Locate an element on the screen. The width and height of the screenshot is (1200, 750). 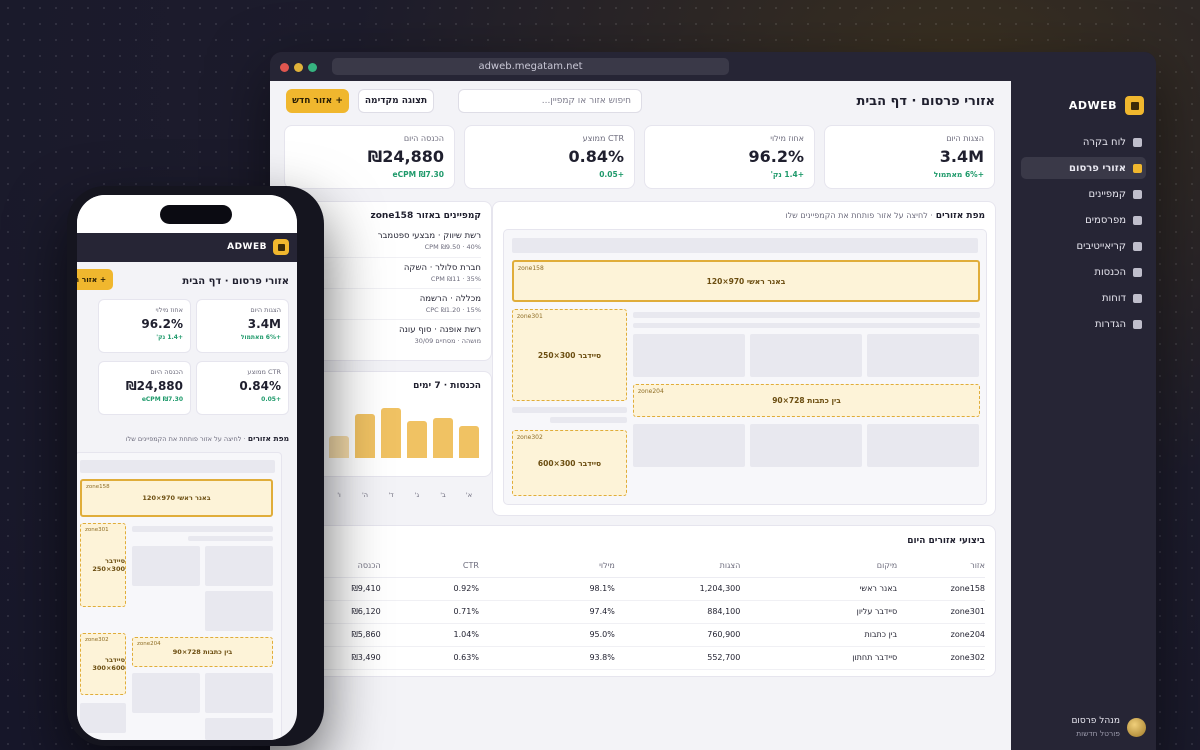
maximize-window-button is located at coordinates (312, 67).